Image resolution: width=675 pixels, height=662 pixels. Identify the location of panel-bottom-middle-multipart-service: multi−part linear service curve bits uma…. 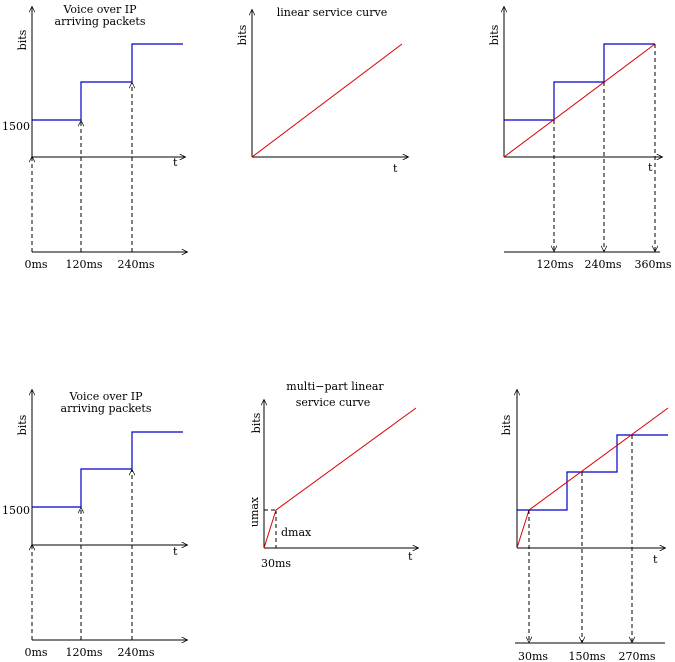
(333, 475).